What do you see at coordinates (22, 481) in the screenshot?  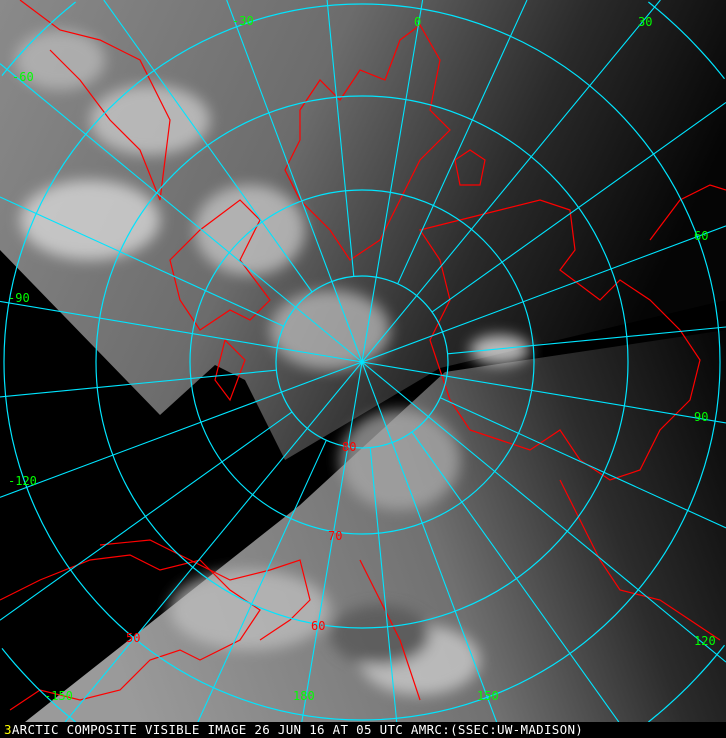 I see `longitude-label: -120` at bounding box center [22, 481].